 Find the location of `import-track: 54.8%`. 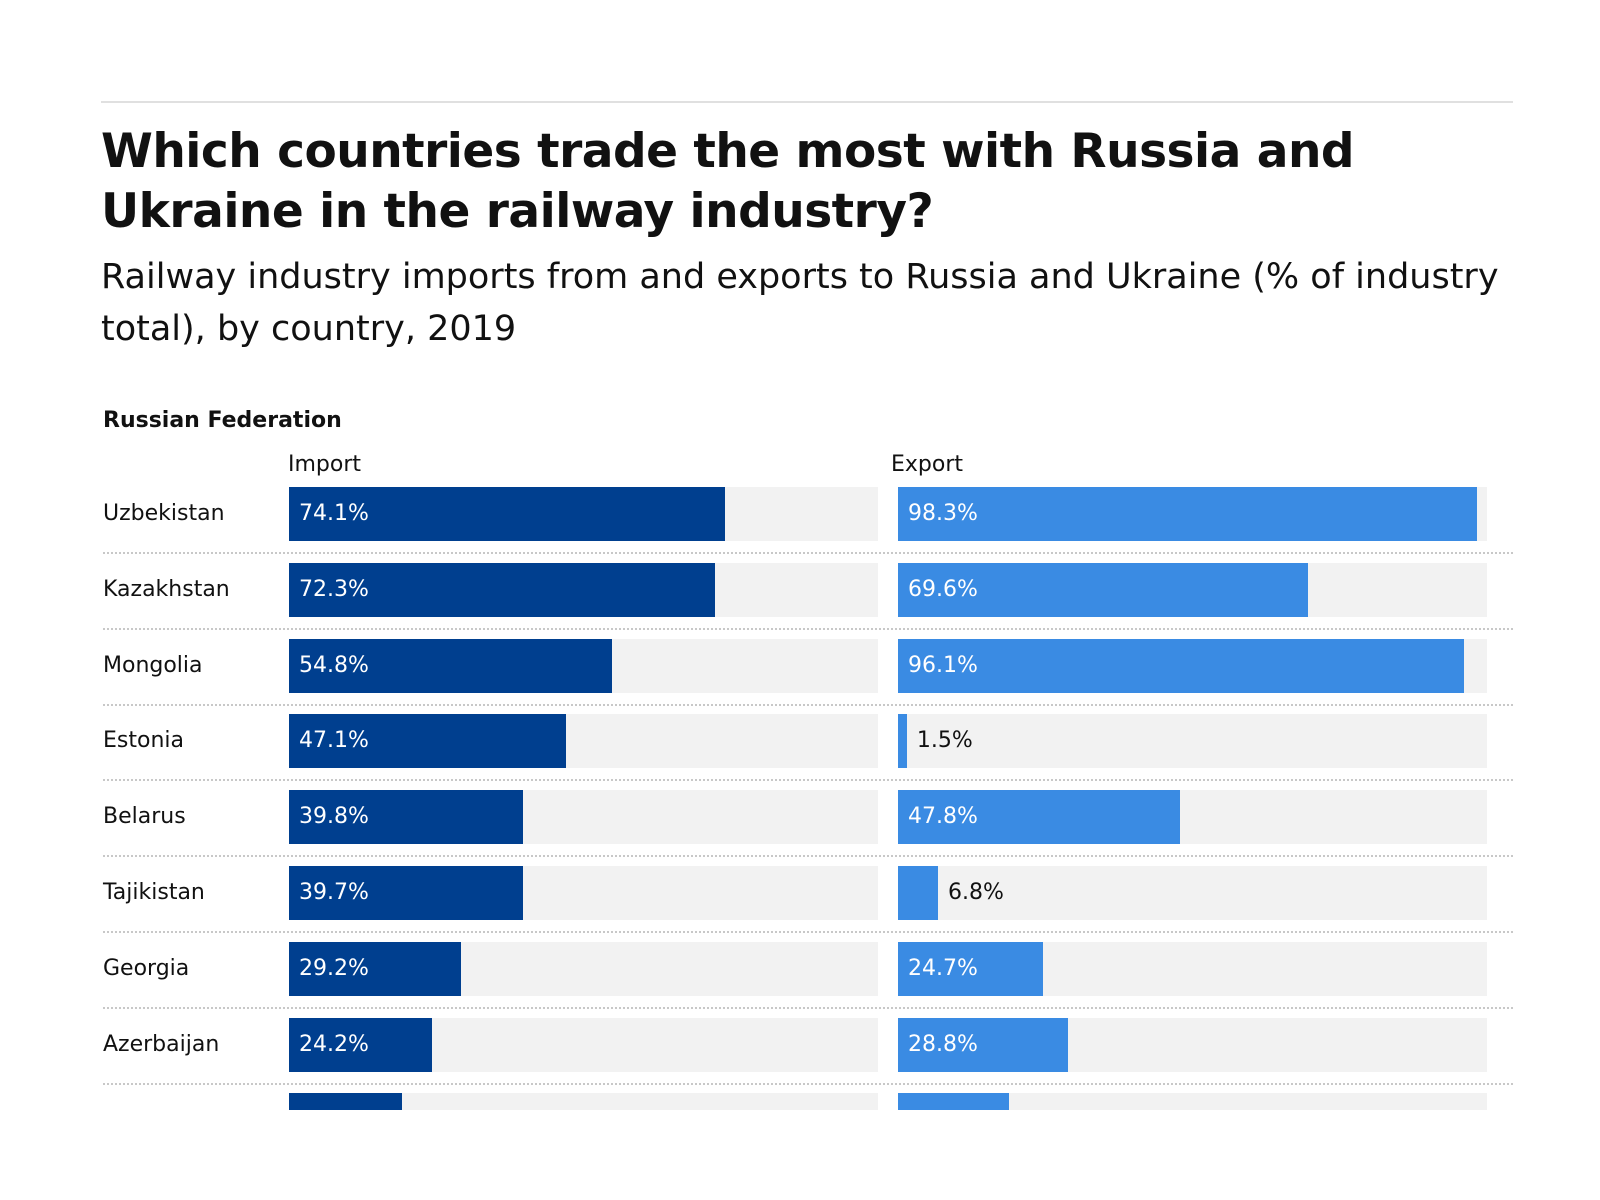

import-track: 54.8% is located at coordinates (583, 666).